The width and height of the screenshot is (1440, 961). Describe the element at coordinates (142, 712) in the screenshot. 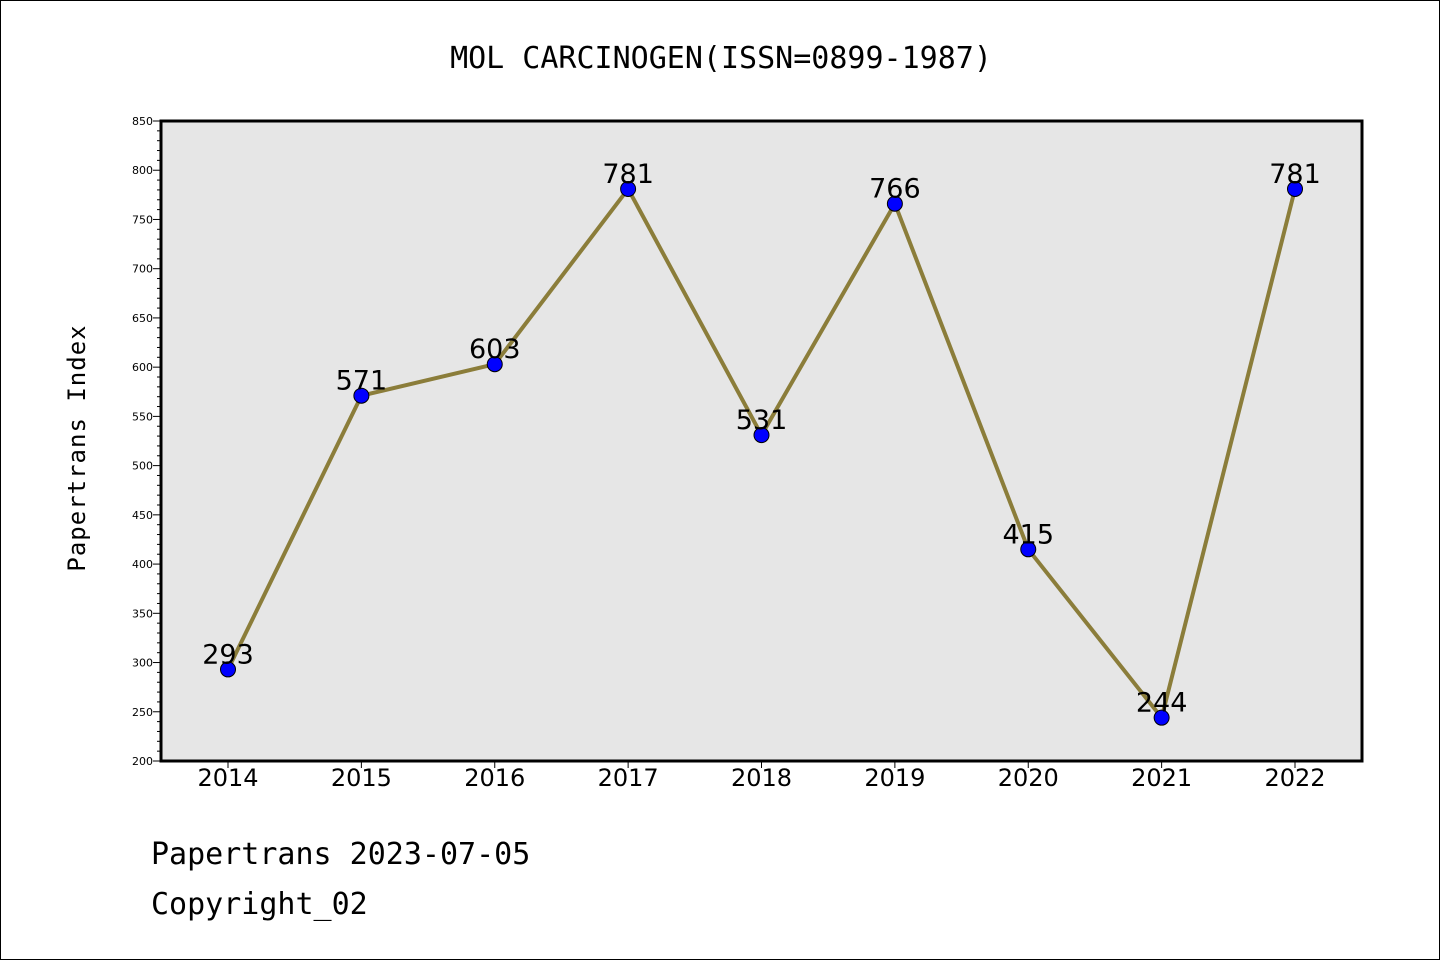

I see `y-tick-label: 250` at that location.